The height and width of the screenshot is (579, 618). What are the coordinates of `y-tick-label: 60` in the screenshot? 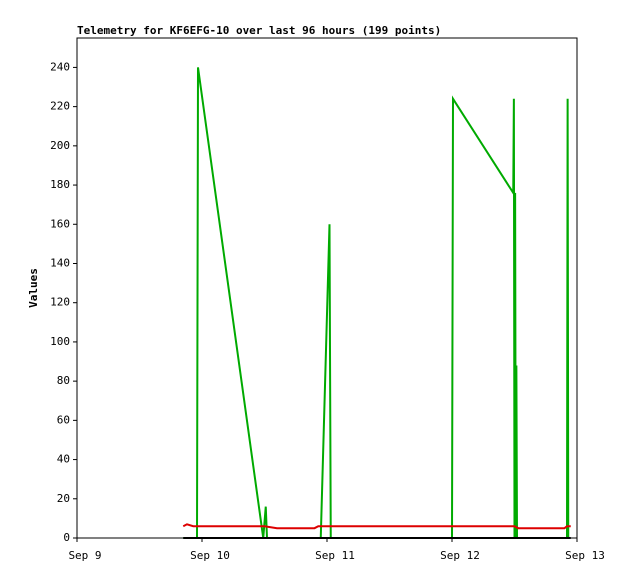 It's located at (63, 419).